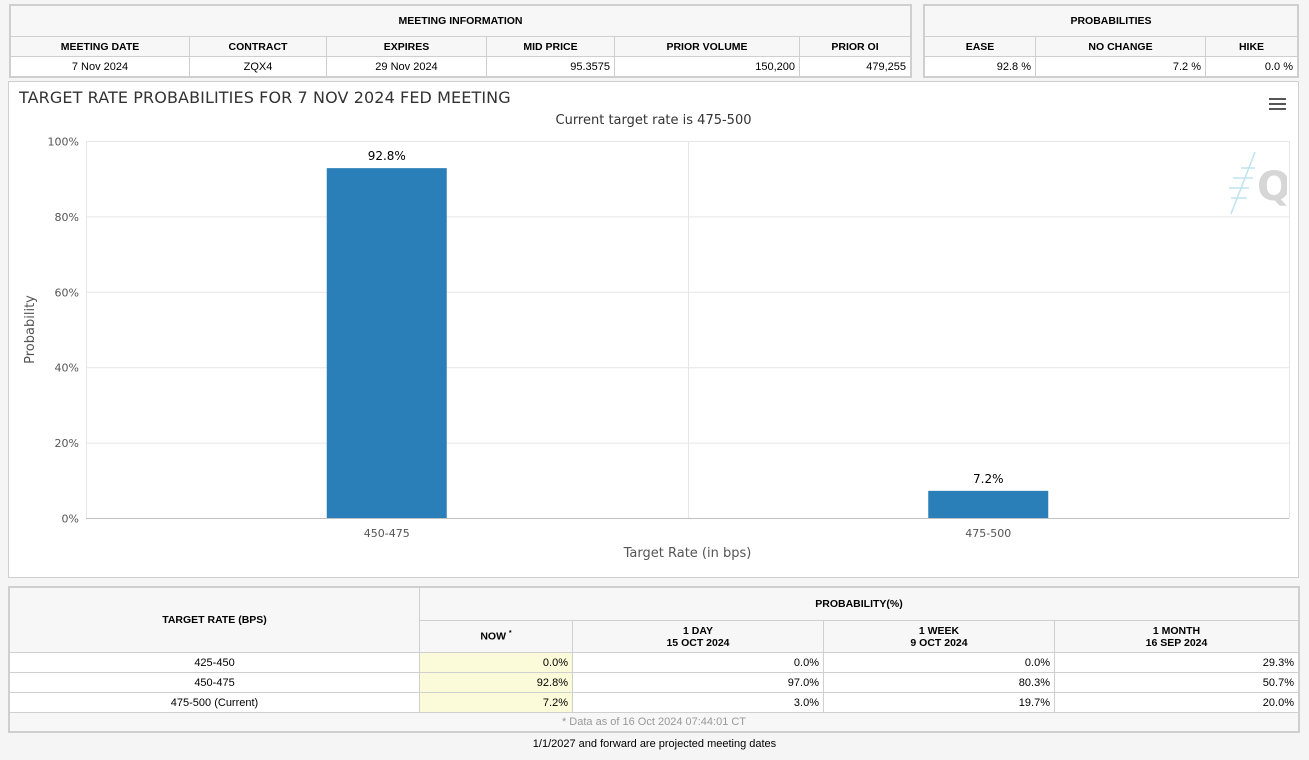  What do you see at coordinates (1251, 46) in the screenshot?
I see `header-hike: HIKE` at bounding box center [1251, 46].